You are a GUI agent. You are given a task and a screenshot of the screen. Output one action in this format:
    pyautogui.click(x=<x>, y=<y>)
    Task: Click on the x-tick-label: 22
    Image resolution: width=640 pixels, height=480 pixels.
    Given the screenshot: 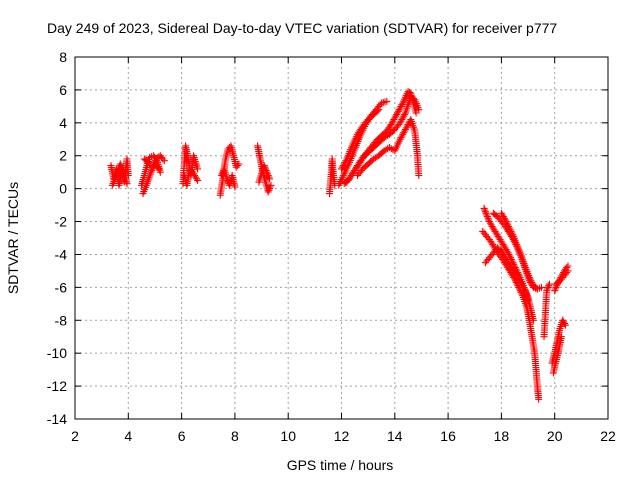 What is the action you would take?
    pyautogui.click(x=608, y=436)
    